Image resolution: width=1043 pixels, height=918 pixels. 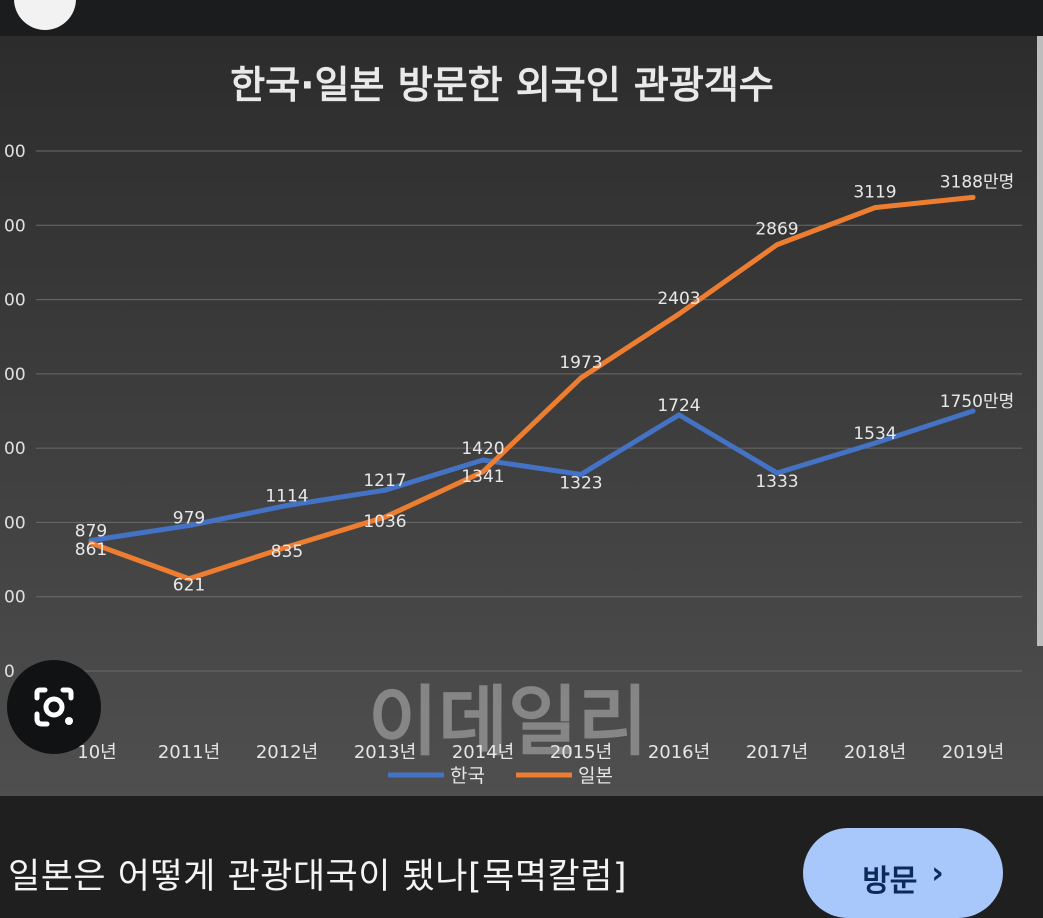 What do you see at coordinates (384, 481) in the screenshot?
I see `data-label: 1217` at bounding box center [384, 481].